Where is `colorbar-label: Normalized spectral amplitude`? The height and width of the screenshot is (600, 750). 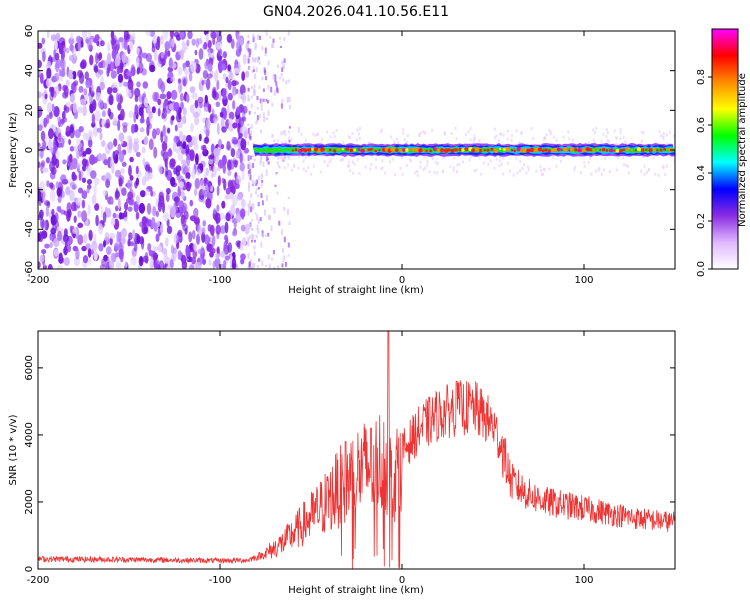
colorbar-label: Normalized spectral amplitude is located at coordinates (742, 150).